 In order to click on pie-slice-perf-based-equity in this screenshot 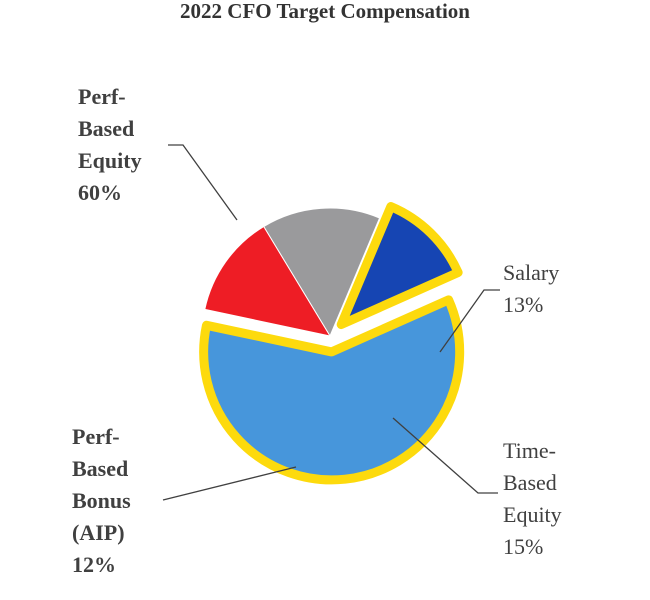, I will do `click(332, 390)`.